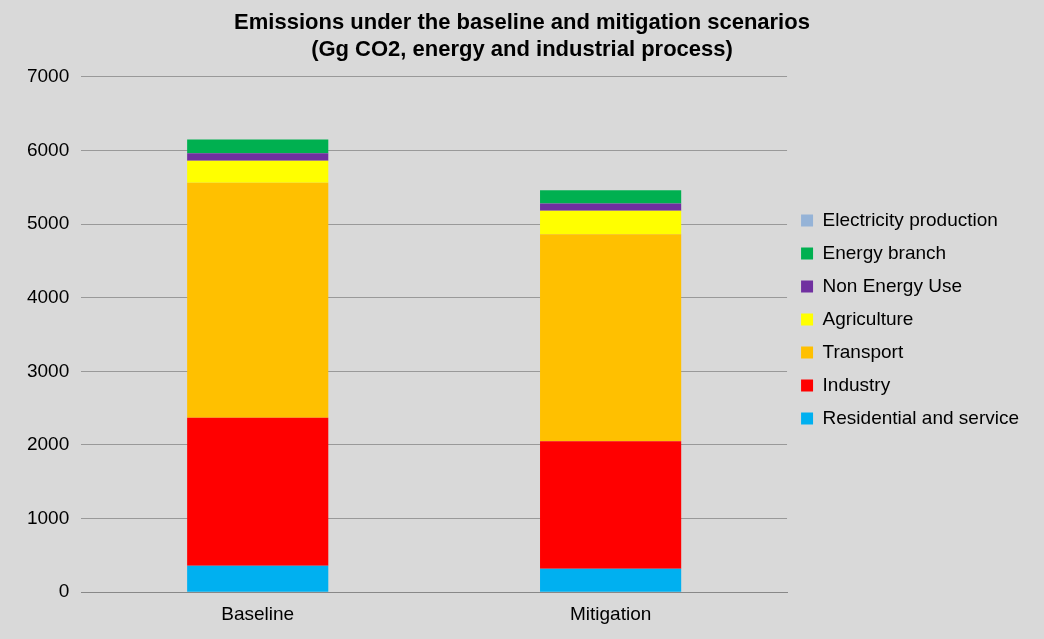 This screenshot has height=639, width=1044. I want to click on y-tick-label: 4000, so click(48, 296).